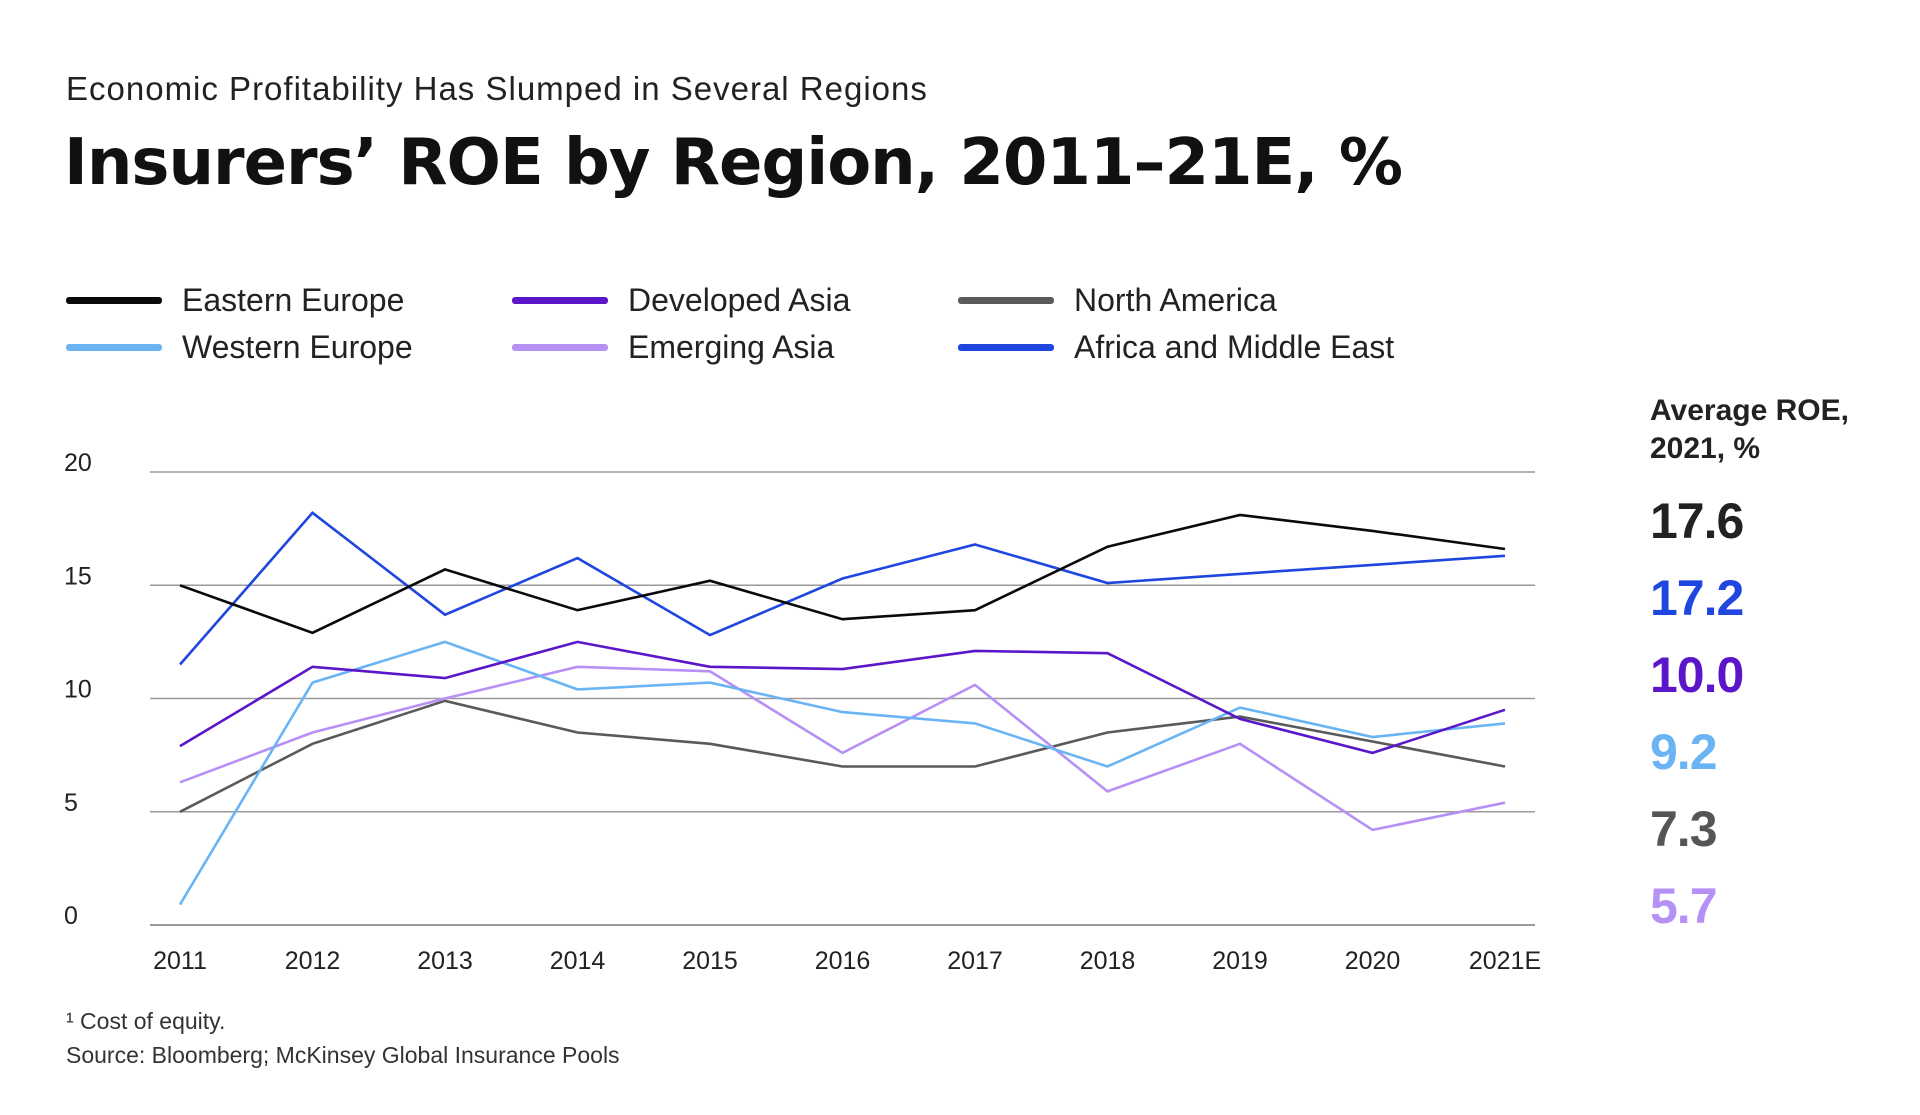  Describe the element at coordinates (1749, 430) in the screenshot. I see `average-roe-header: Average ROE, 2021, %` at that location.